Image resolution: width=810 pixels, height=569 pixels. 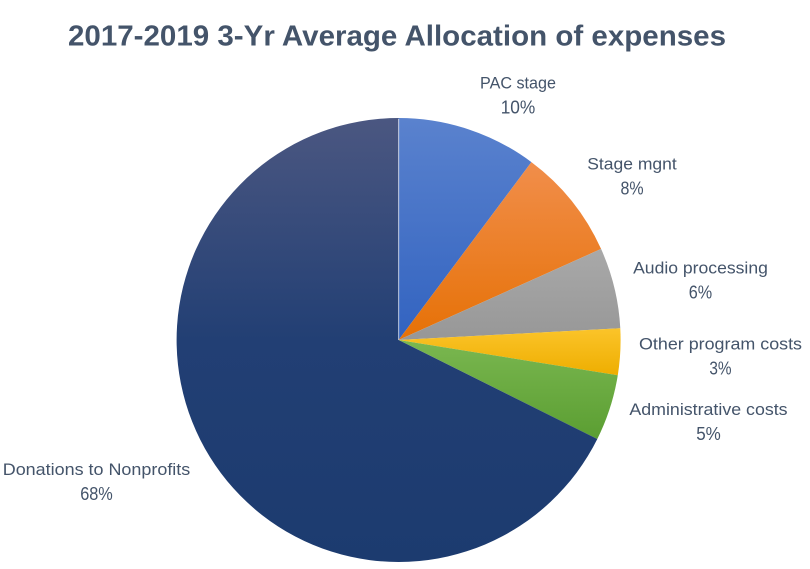 What do you see at coordinates (700, 267) in the screenshot?
I see `svg-text: Audio processing` at bounding box center [700, 267].